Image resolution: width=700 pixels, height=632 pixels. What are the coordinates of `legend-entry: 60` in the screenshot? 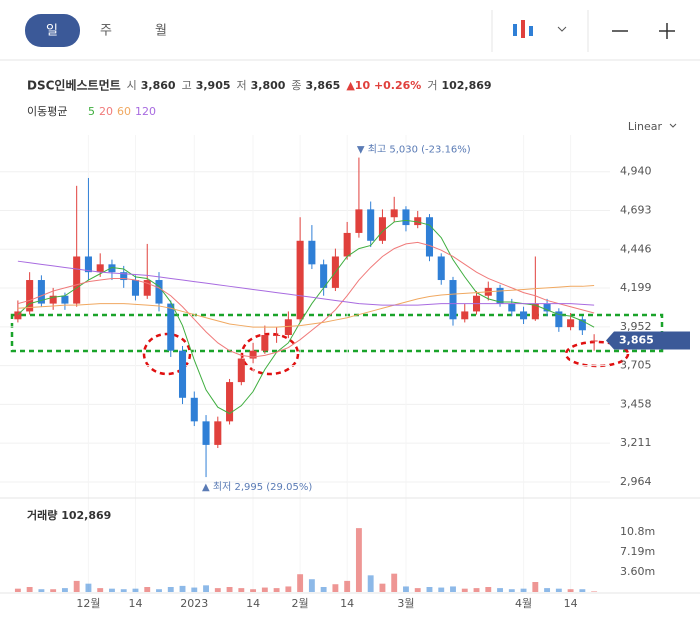 It's located at (124, 111).